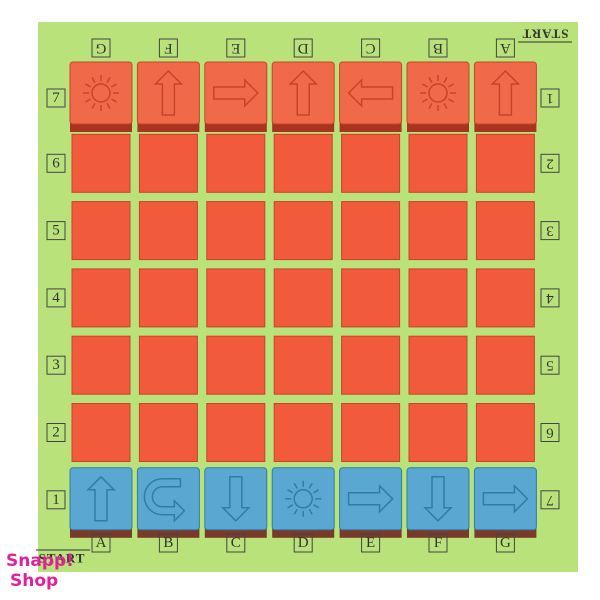  Describe the element at coordinates (370, 543) in the screenshot. I see `column-label: E` at that location.